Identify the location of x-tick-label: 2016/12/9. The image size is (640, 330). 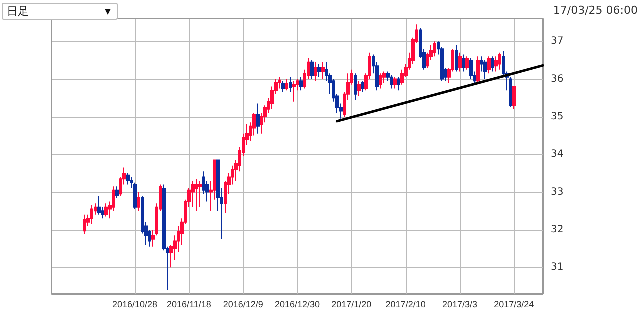
(243, 305).